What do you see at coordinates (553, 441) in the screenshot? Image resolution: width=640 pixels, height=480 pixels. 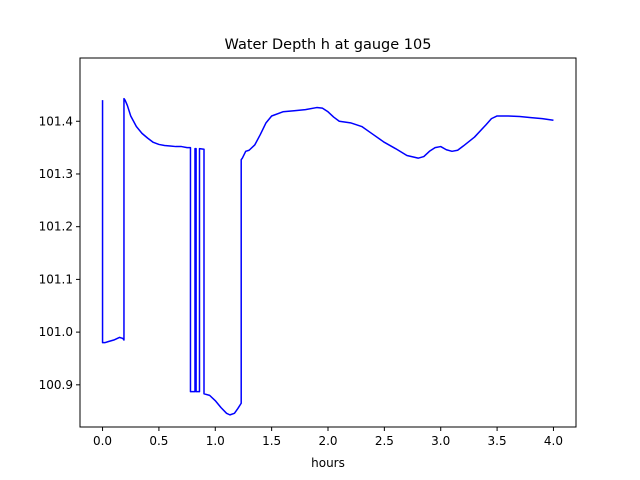 I see `x-tick-label: 4.0` at bounding box center [553, 441].